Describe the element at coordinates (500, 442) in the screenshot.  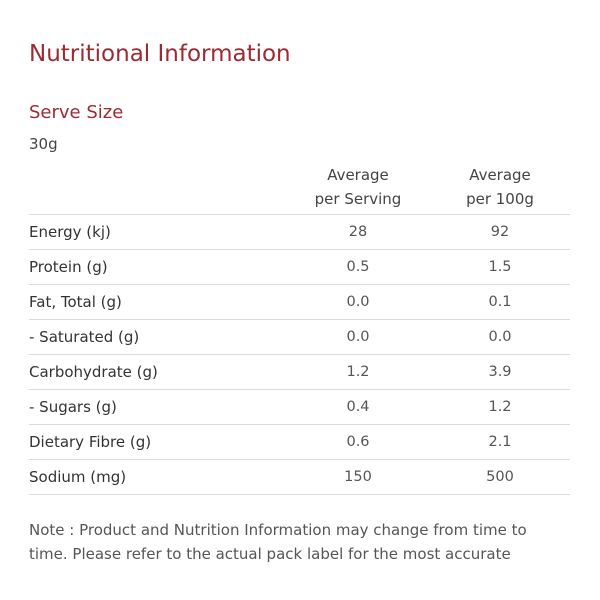
I see `per-100g-value: 2.1` at that location.